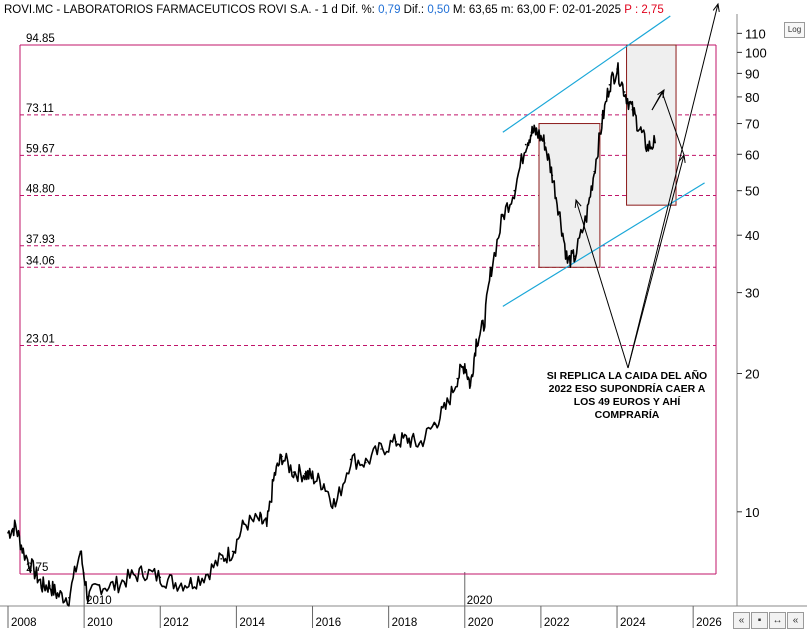 This screenshot has width=807, height=631. What do you see at coordinates (716, 7) in the screenshot?
I see `arrow-up-projection-head` at bounding box center [716, 7].